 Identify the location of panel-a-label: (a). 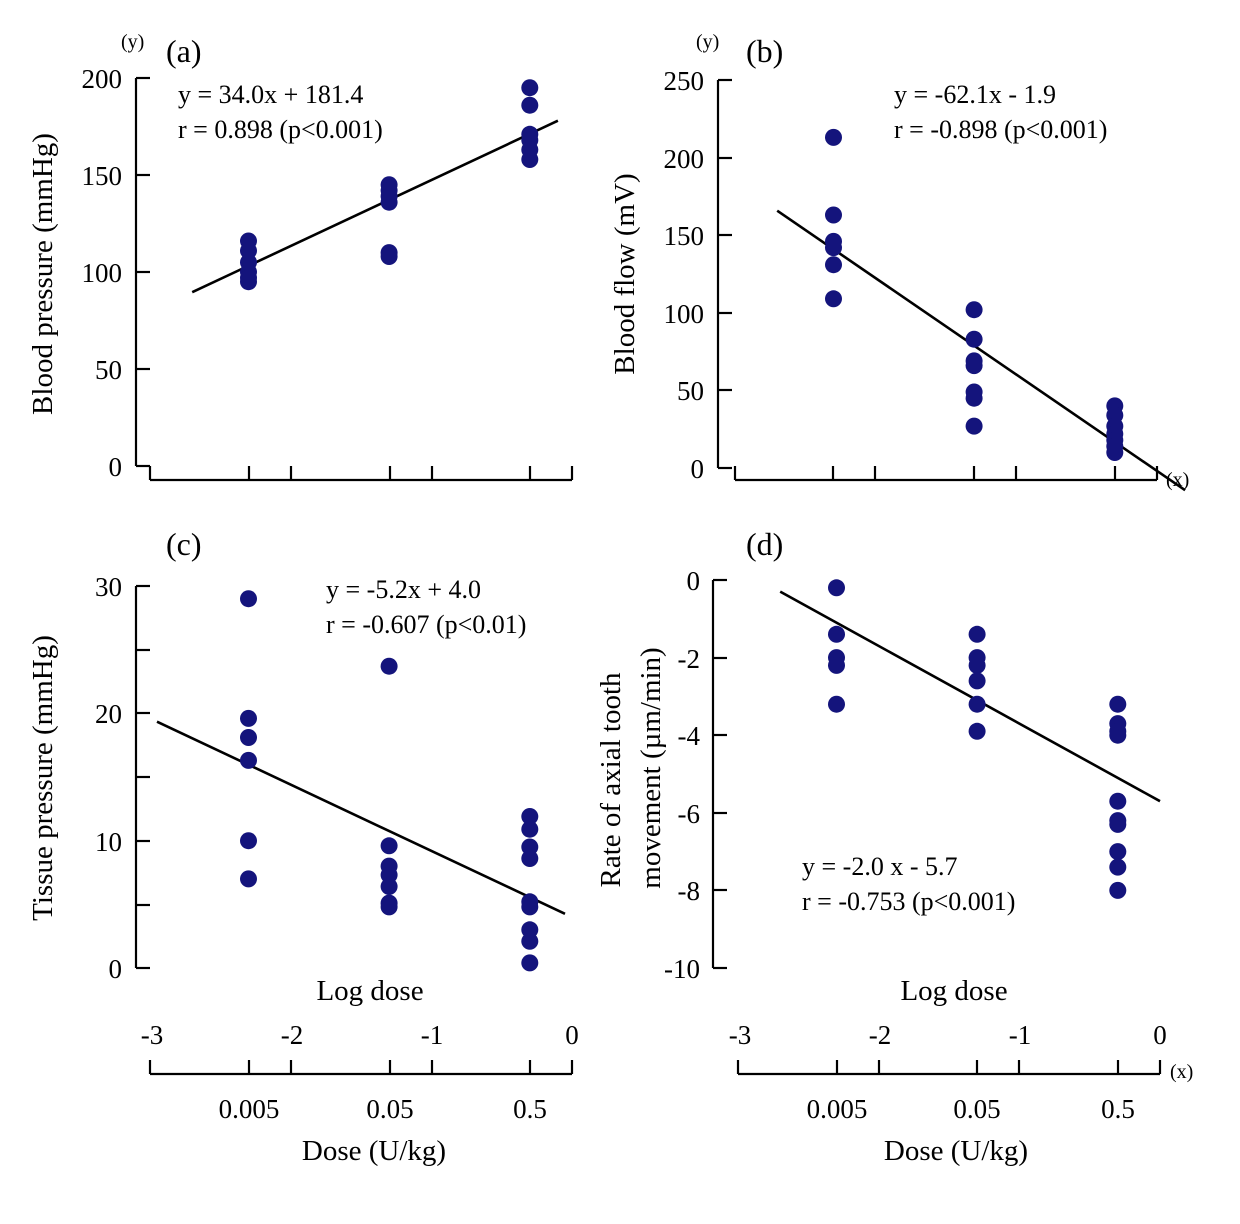
(184, 51).